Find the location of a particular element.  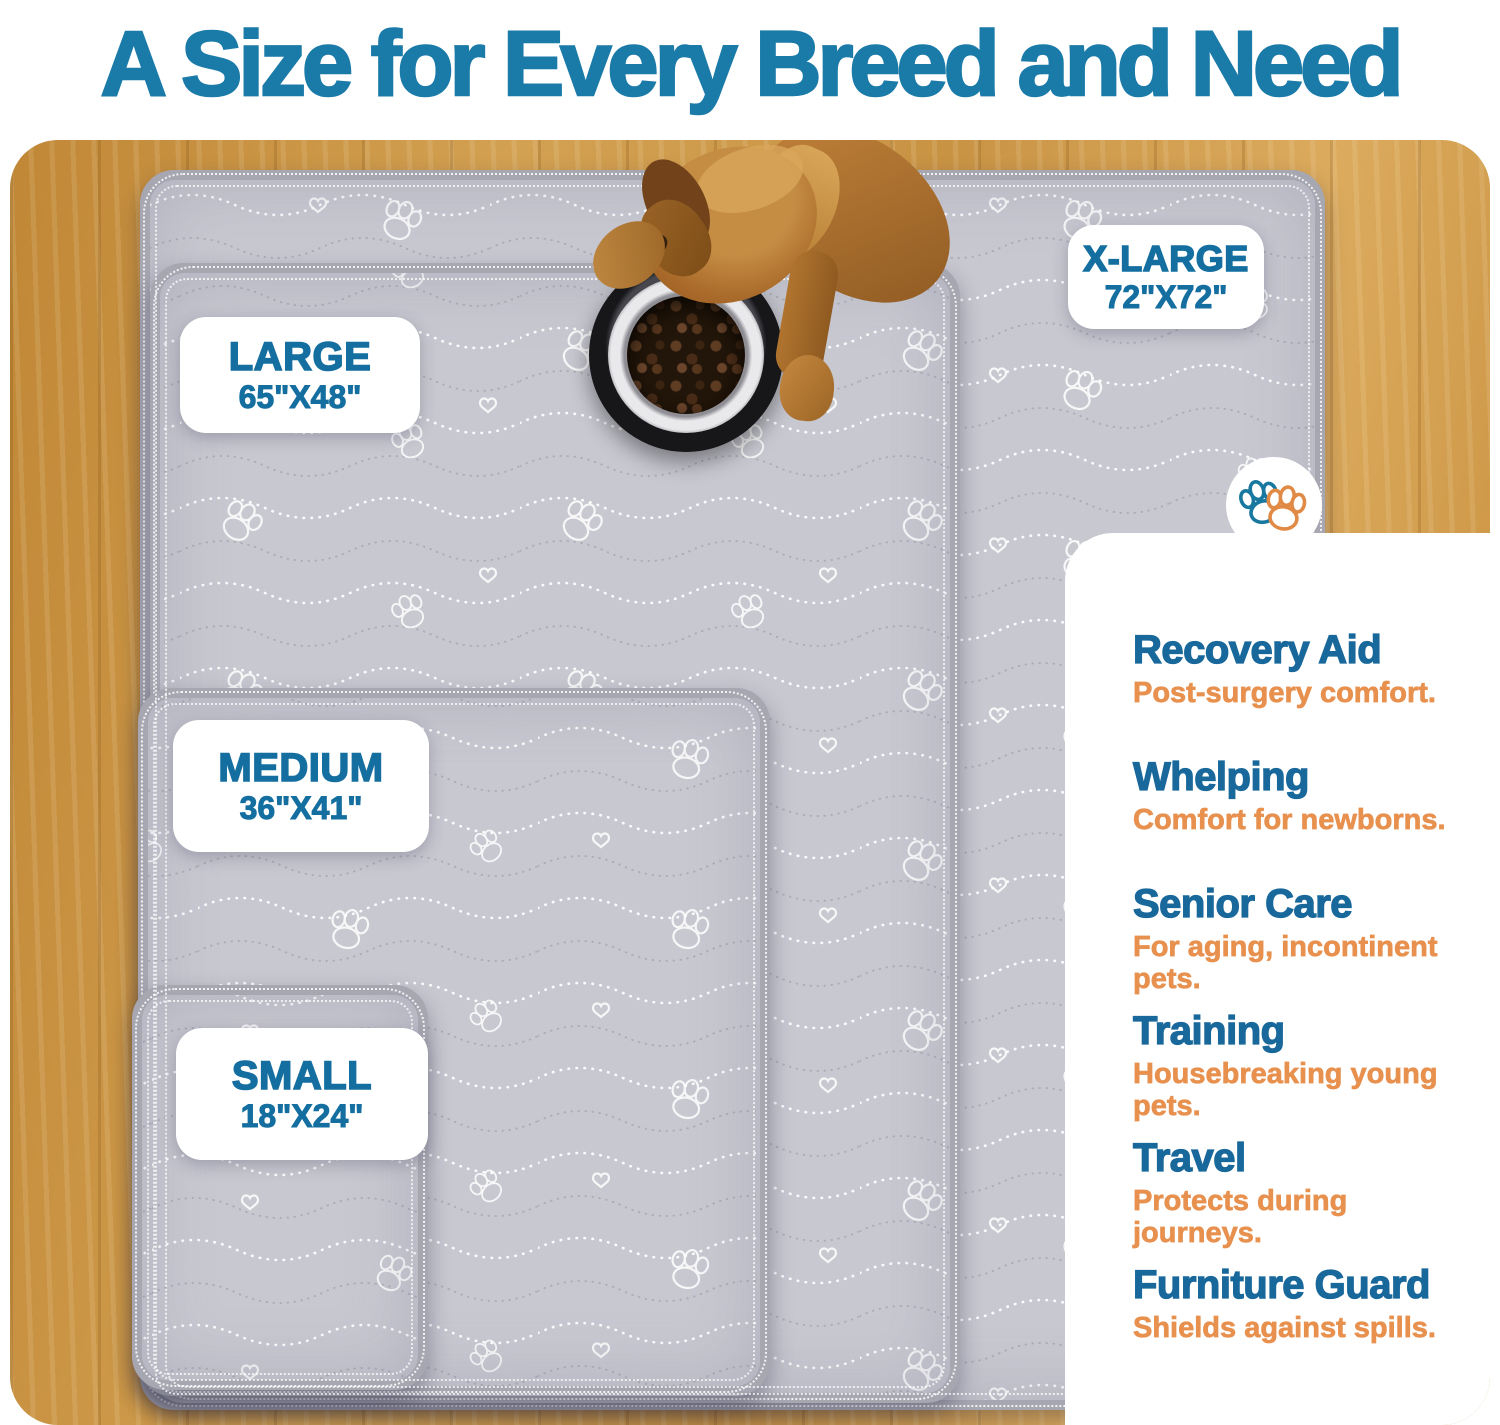

size-dimensions: 65"X48" is located at coordinates (300, 396).